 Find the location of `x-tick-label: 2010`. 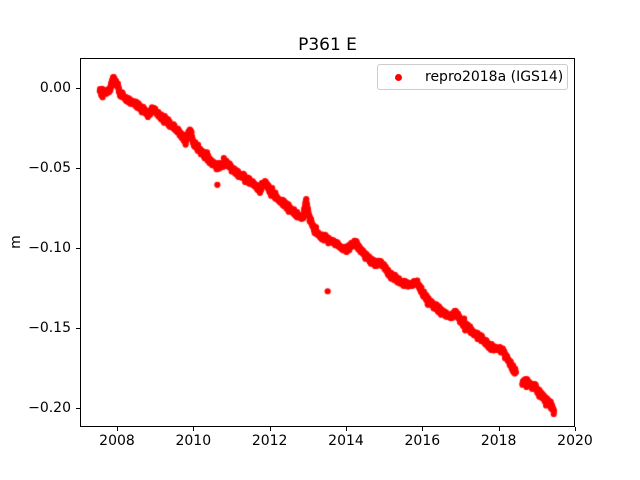

x-tick-label: 2010 is located at coordinates (193, 441).